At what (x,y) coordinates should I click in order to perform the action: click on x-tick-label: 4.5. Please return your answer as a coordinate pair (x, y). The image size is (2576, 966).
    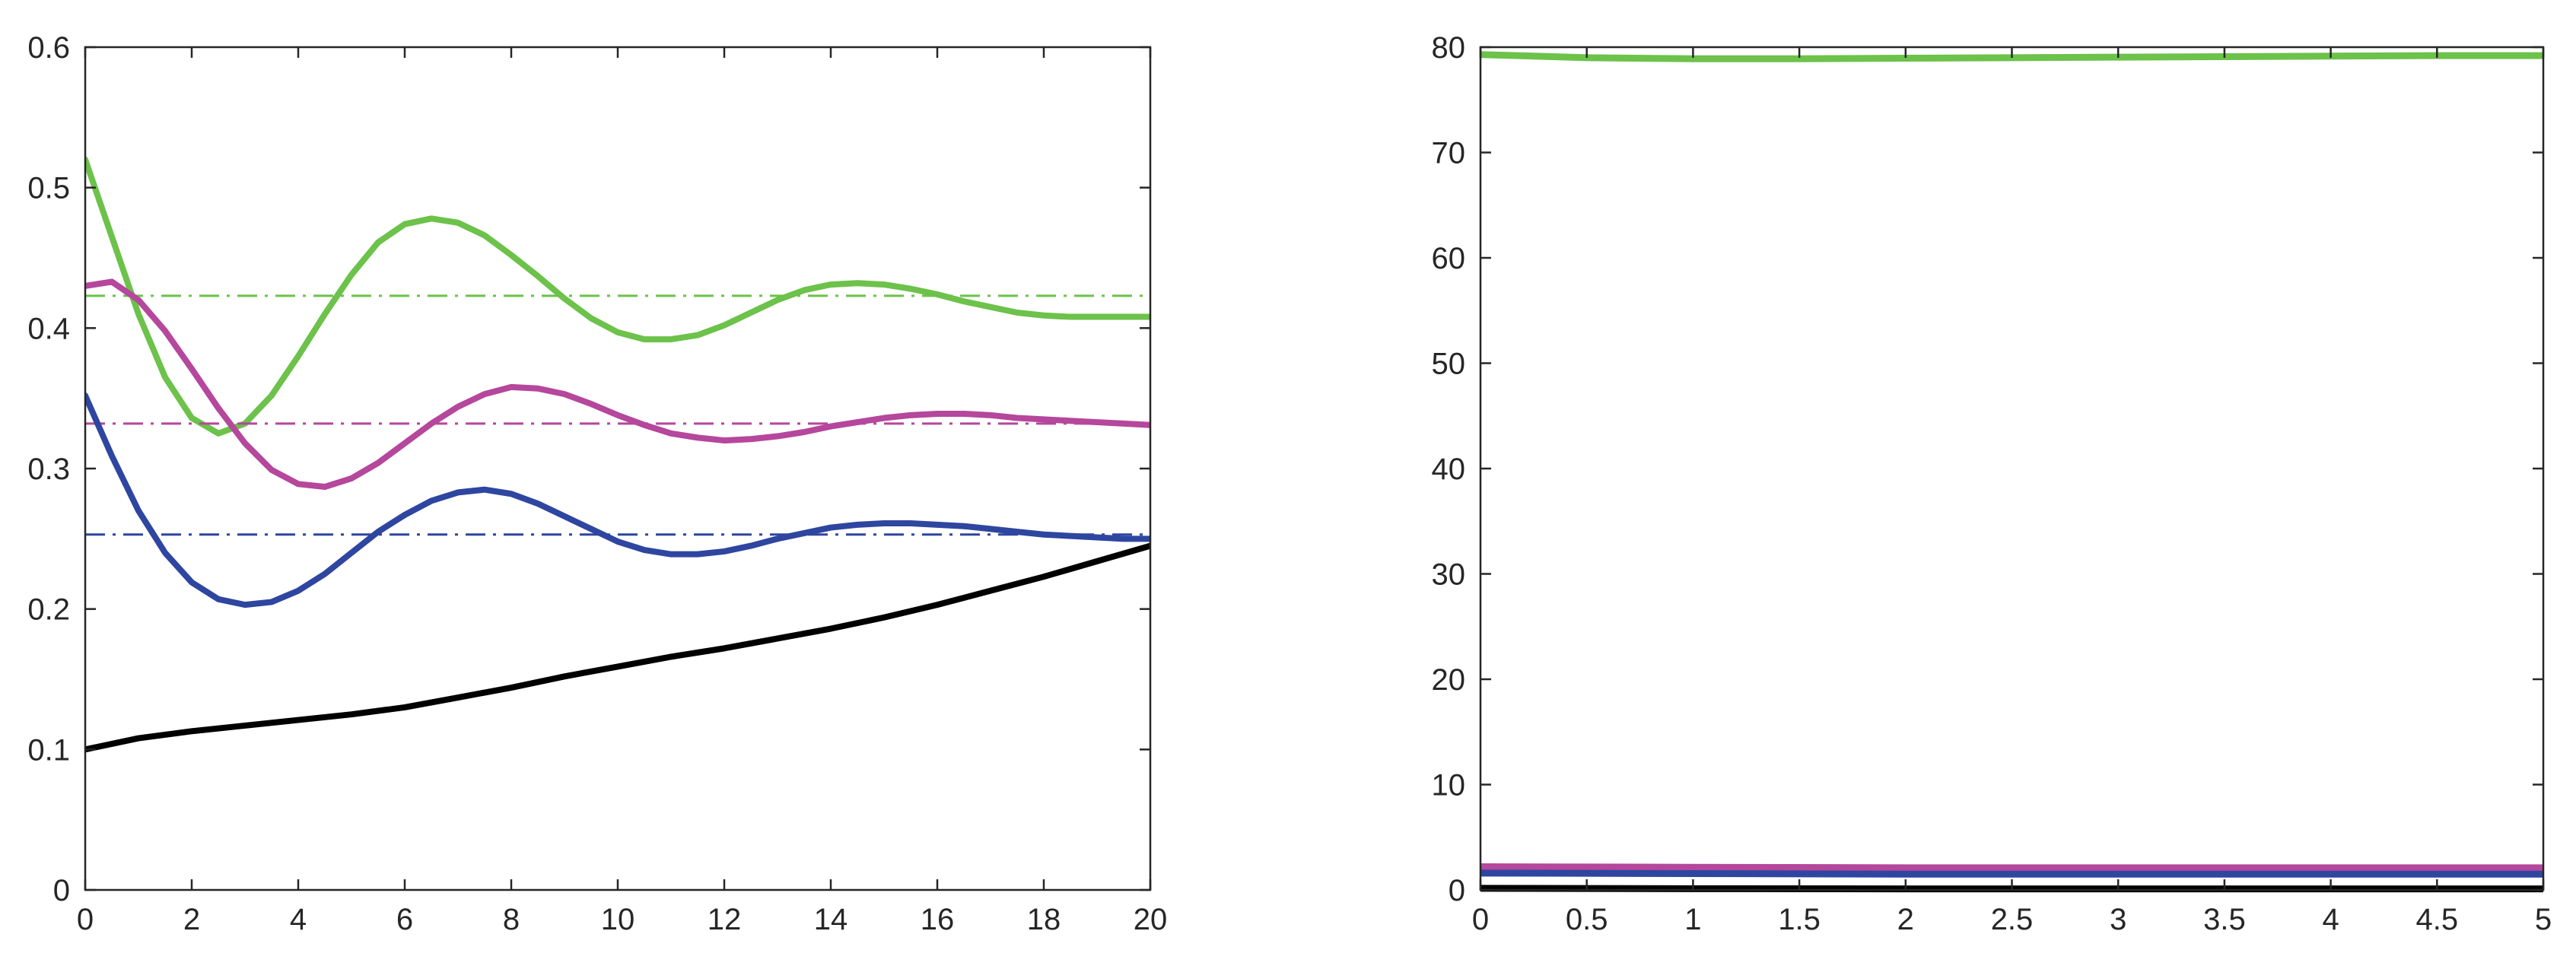
    Looking at the image, I should click on (2436, 920).